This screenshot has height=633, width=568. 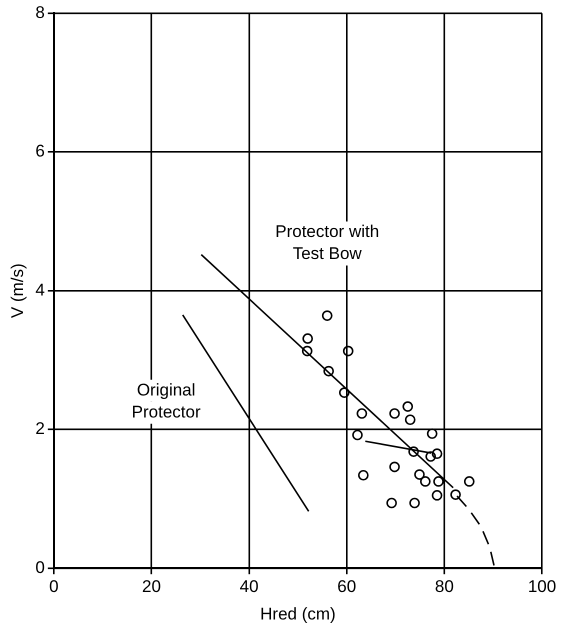 What do you see at coordinates (346, 586) in the screenshot?
I see `x-tick-label: 60` at bounding box center [346, 586].